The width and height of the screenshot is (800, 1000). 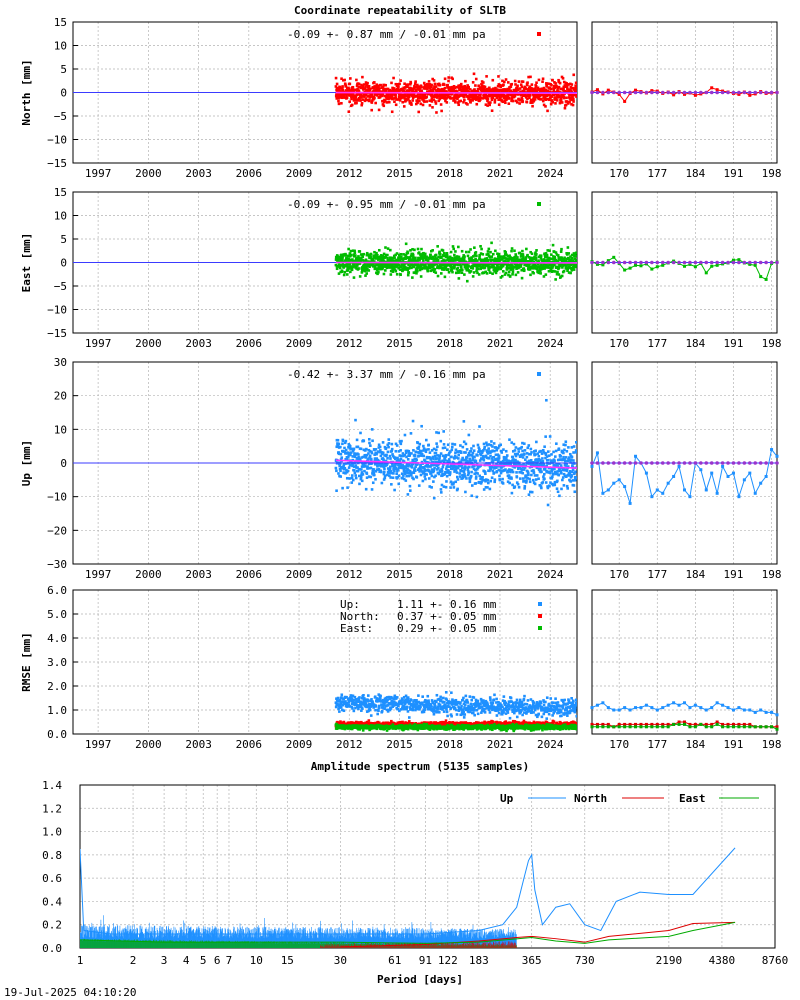 I want to click on rmse-xtick-label: 1997, so click(x=98, y=744).